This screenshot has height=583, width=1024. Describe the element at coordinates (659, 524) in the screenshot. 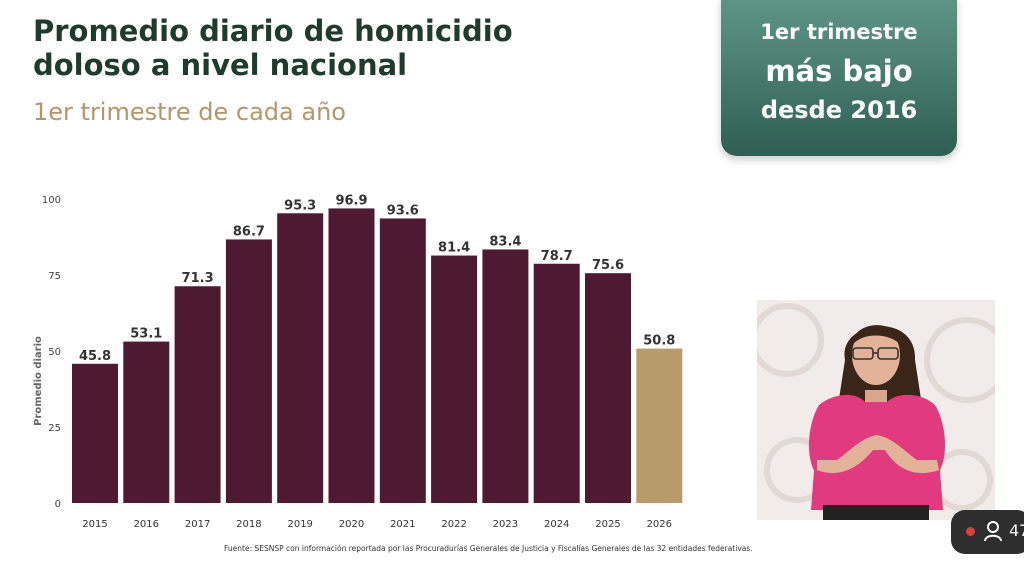

I see `x-tick-label-2026: 2026` at that location.